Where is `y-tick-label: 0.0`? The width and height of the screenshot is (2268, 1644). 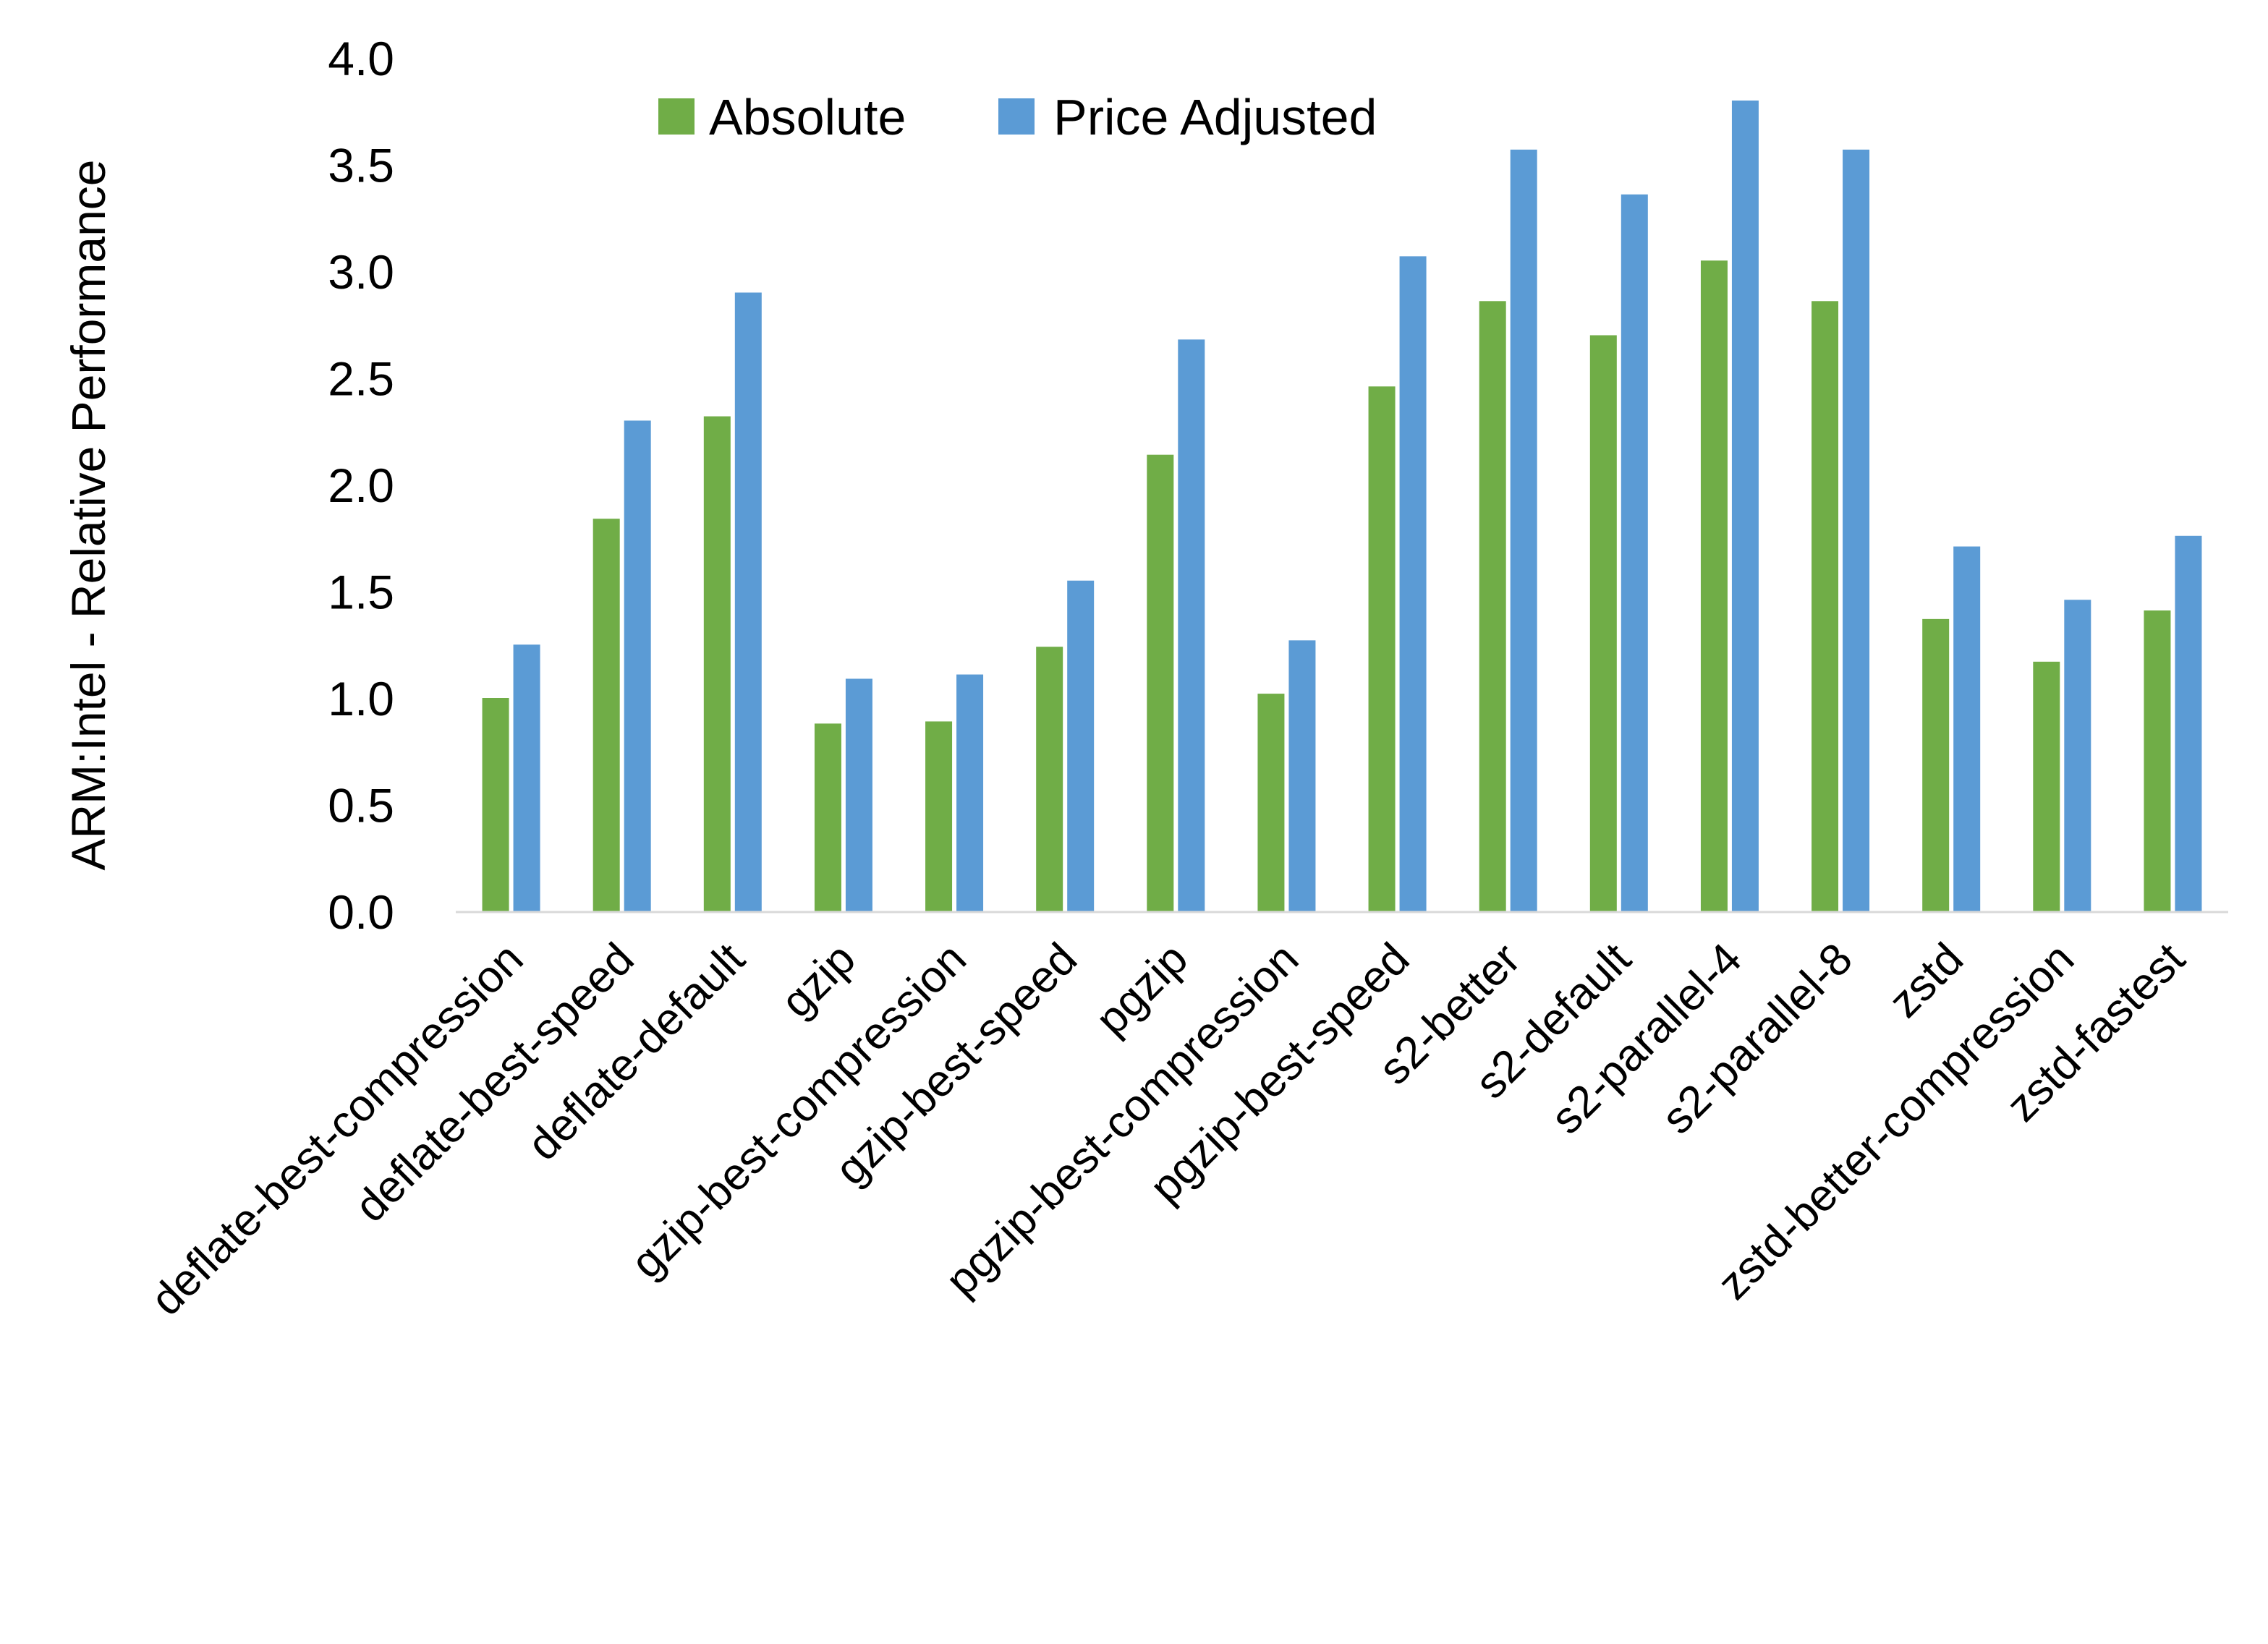
y-tick-label: 0.0 is located at coordinates (361, 912).